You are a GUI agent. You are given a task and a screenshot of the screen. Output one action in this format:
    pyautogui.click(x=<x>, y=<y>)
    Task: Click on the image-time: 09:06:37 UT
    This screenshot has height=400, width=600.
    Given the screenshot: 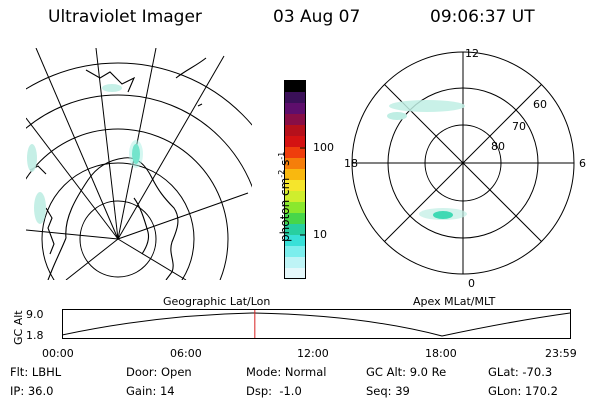 What is the action you would take?
    pyautogui.click(x=482, y=17)
    